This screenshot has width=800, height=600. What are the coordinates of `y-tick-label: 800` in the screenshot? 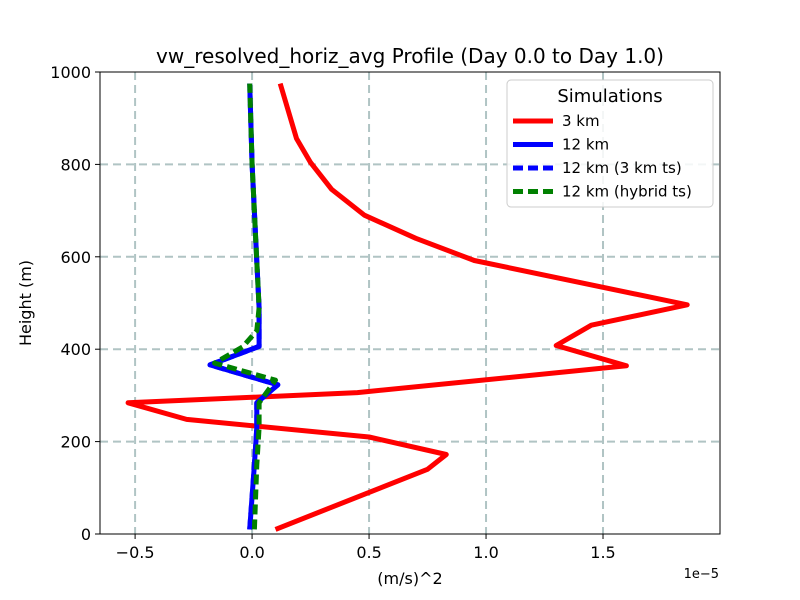 It's located at (75, 164).